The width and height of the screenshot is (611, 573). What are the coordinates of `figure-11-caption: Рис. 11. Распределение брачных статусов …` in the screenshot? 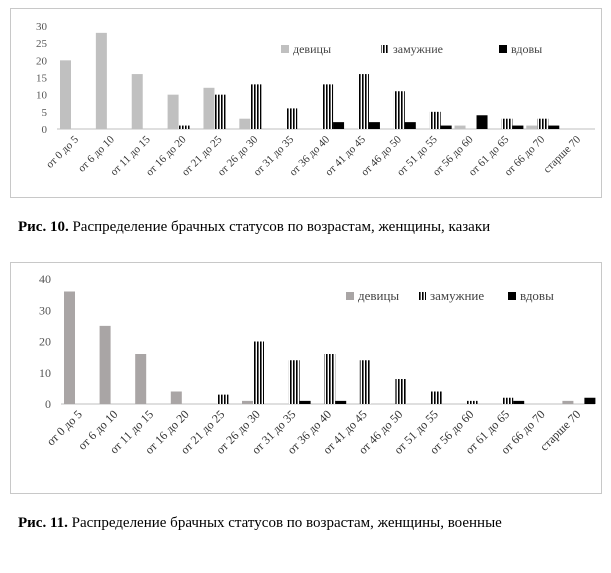 It's located at (308, 523).